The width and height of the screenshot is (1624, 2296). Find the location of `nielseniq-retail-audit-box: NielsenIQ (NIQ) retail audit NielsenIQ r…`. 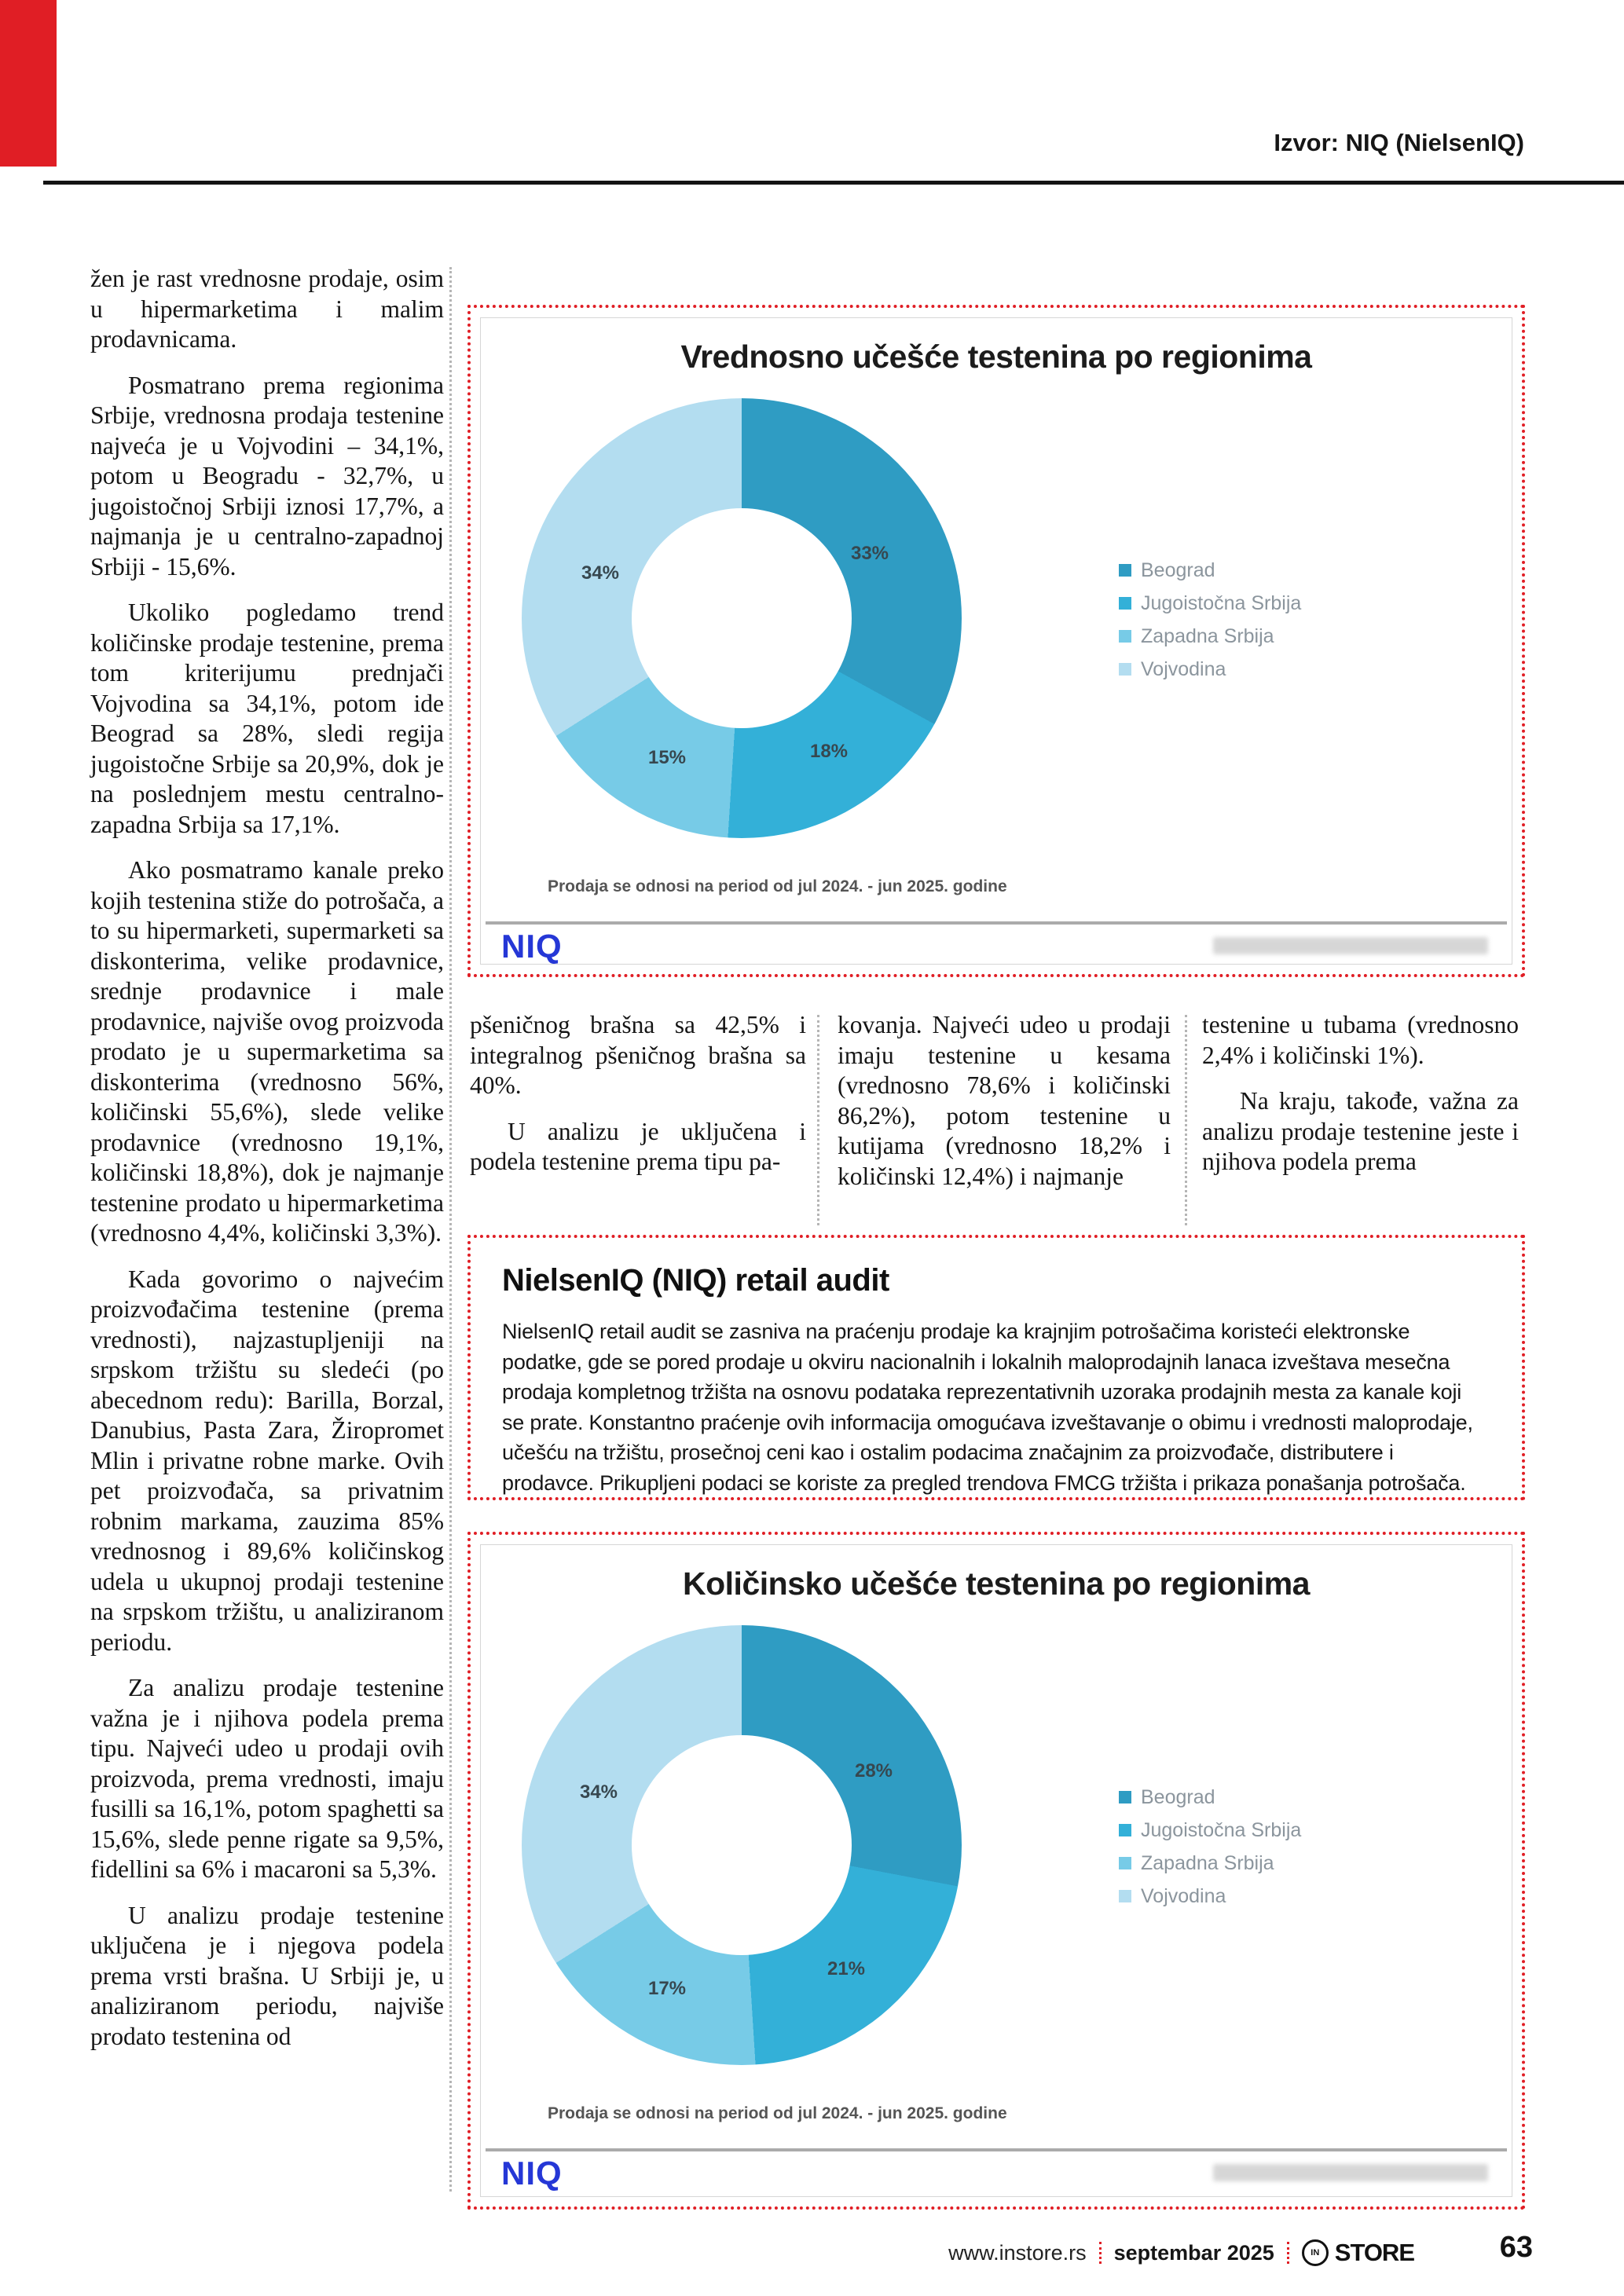

nielseniq-retail-audit-box: NielsenIQ (NIQ) retail audit NielsenIQ r… is located at coordinates (996, 1367).